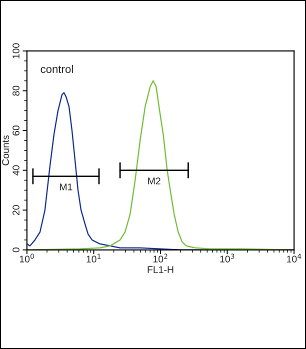 This screenshot has width=306, height=349. I want to click on series-label: M2, so click(154, 181).